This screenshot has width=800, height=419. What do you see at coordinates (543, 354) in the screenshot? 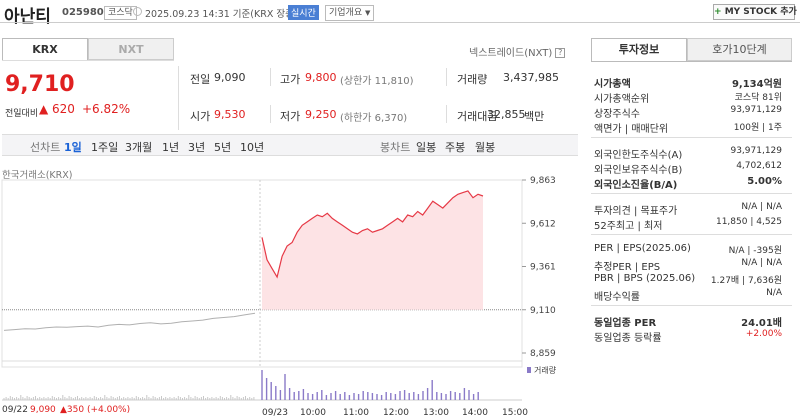
I see `y-tick-label: 8,859` at bounding box center [543, 354].